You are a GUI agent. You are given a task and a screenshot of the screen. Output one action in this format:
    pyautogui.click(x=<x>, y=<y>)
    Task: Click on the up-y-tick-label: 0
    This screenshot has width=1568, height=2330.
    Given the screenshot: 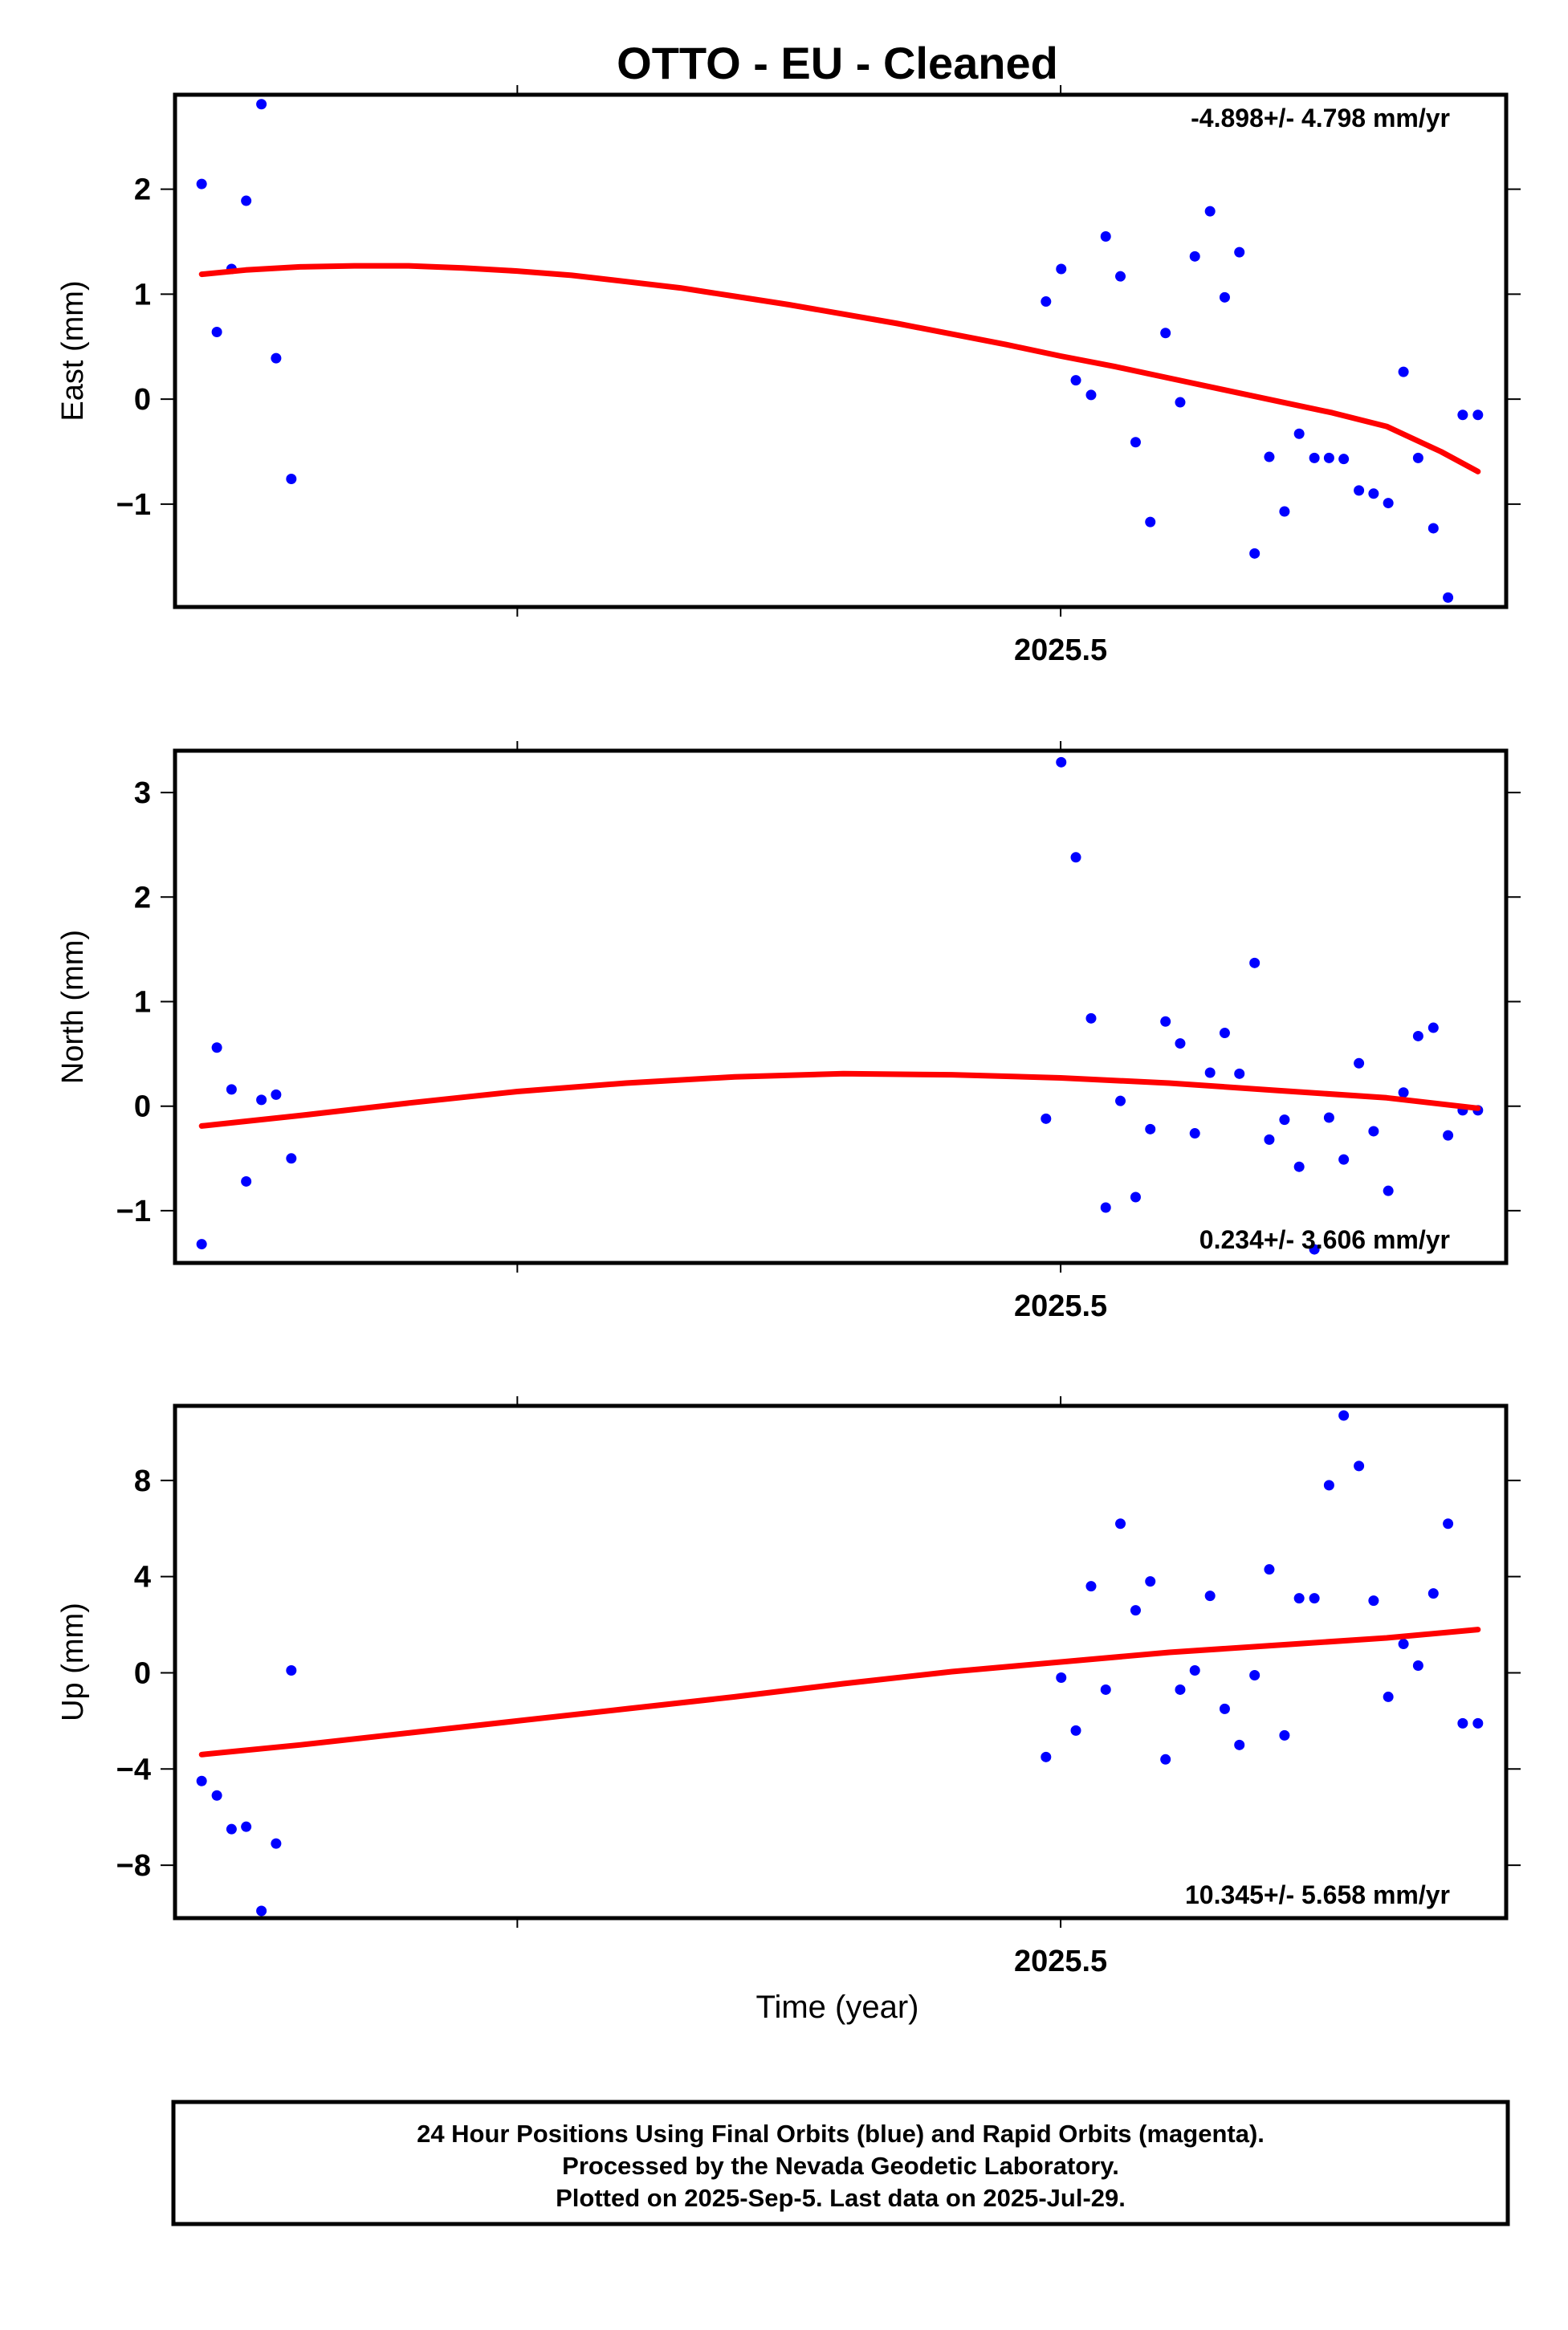 What is the action you would take?
    pyautogui.click(x=142, y=1673)
    